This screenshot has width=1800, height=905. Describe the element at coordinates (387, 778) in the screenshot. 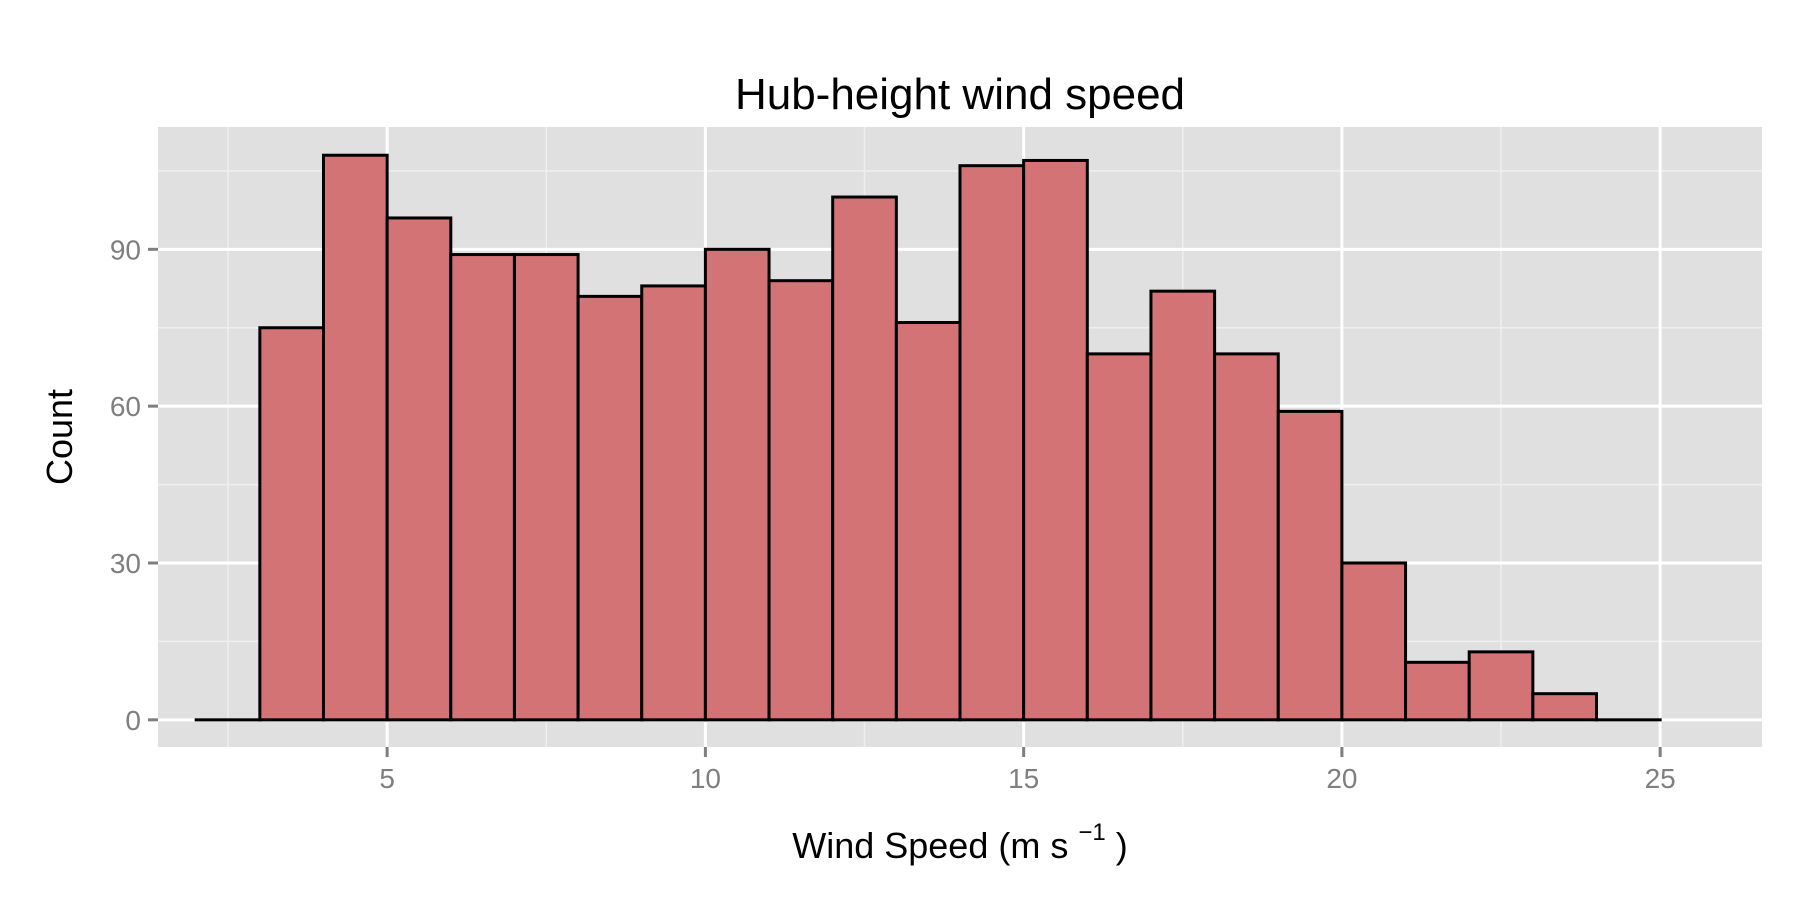

I see `x-tick-label: 5` at that location.